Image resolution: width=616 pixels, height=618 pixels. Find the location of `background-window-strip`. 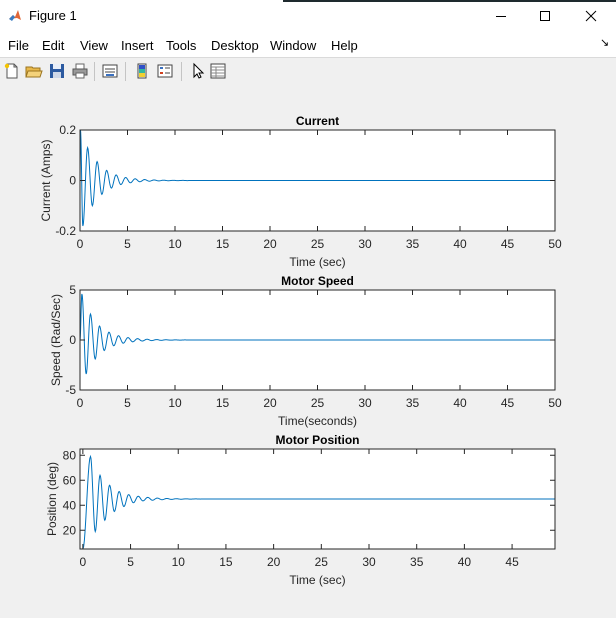

background-window-strip is located at coordinates (449, 1).